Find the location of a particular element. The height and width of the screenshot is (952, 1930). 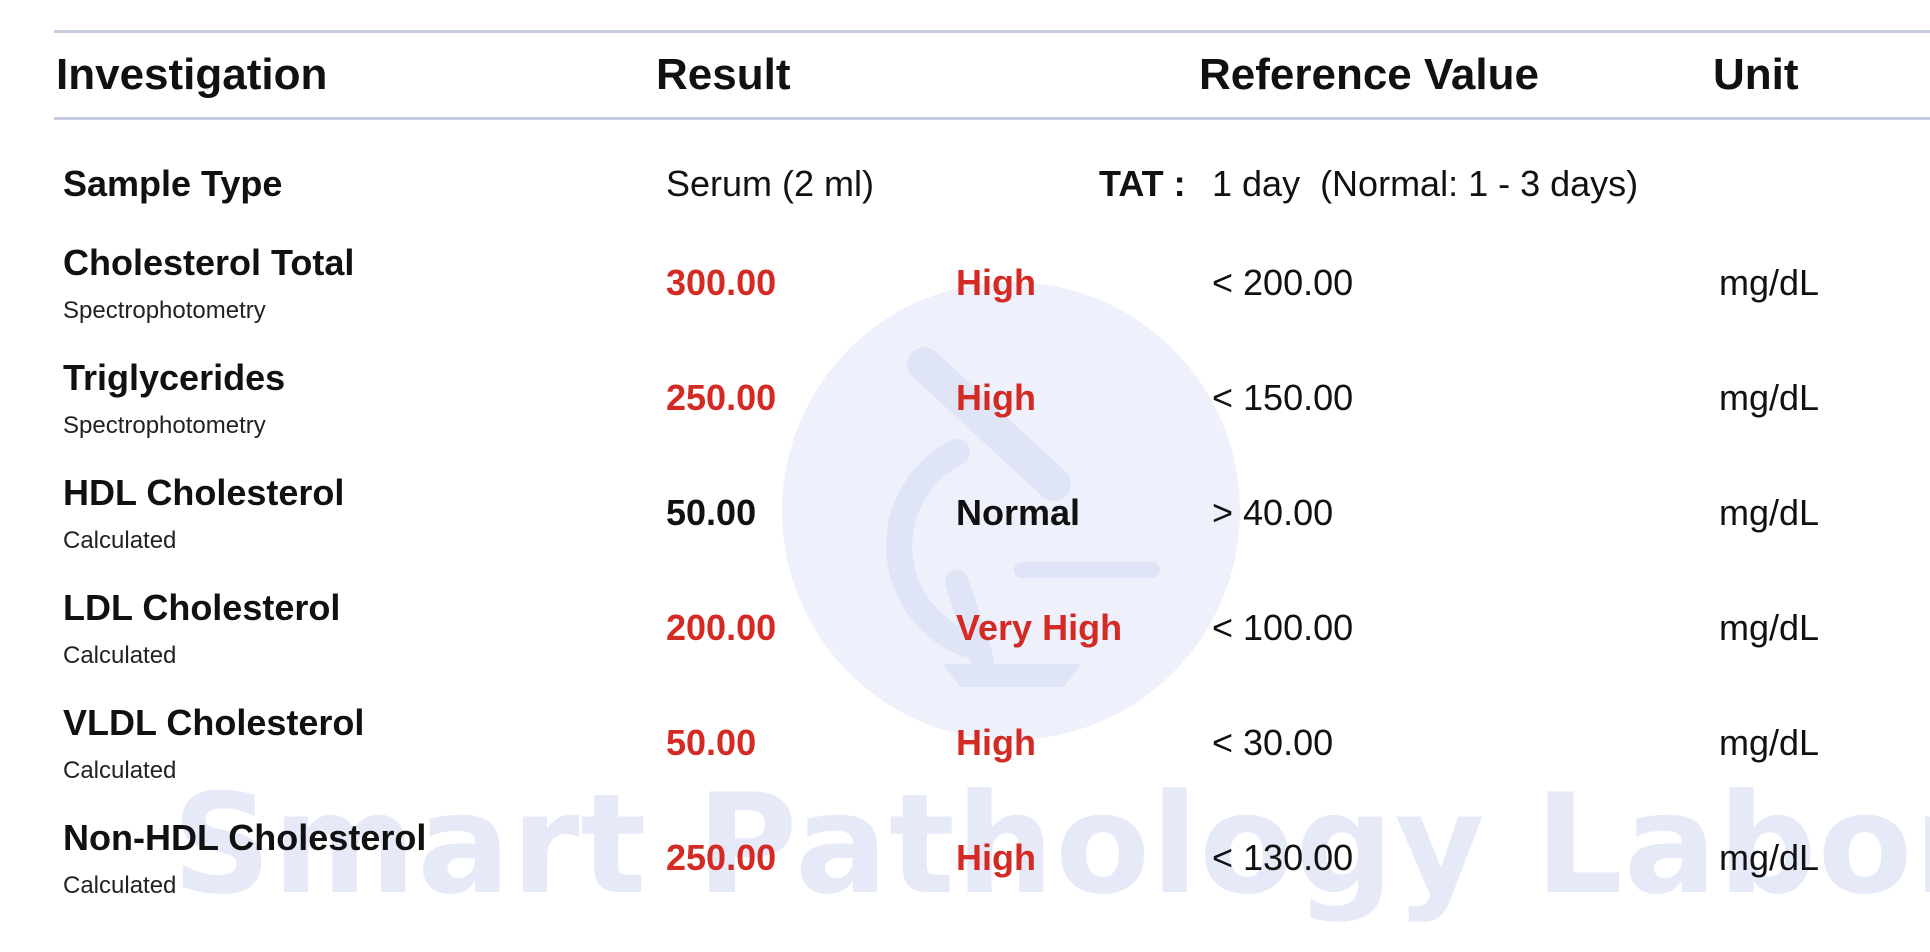

header-bottom-rule is located at coordinates (992, 118).